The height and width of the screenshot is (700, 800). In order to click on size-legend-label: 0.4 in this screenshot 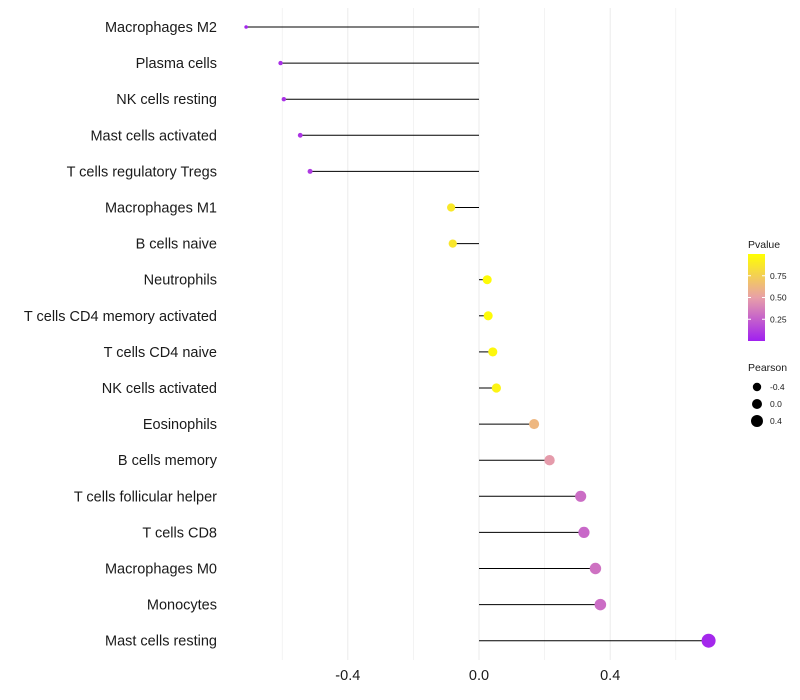, I will do `click(776, 421)`.